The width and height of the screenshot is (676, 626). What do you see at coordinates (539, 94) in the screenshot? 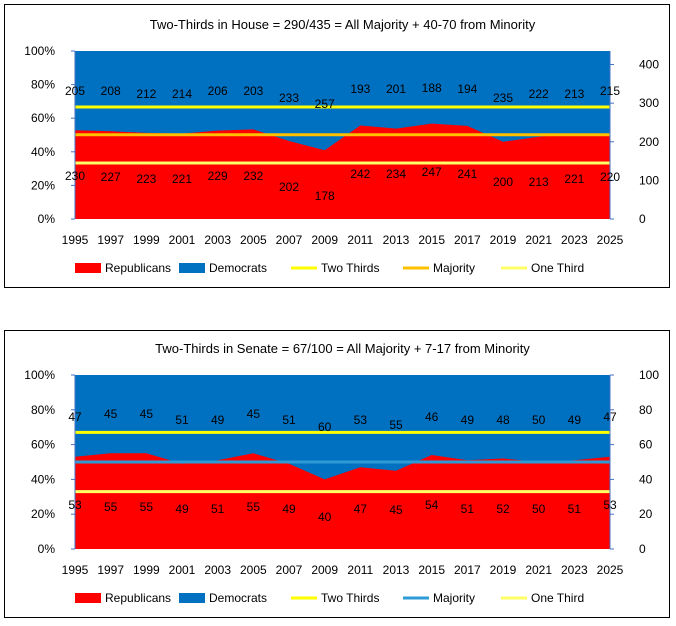
I see `data-label-democrats: 222` at bounding box center [539, 94].